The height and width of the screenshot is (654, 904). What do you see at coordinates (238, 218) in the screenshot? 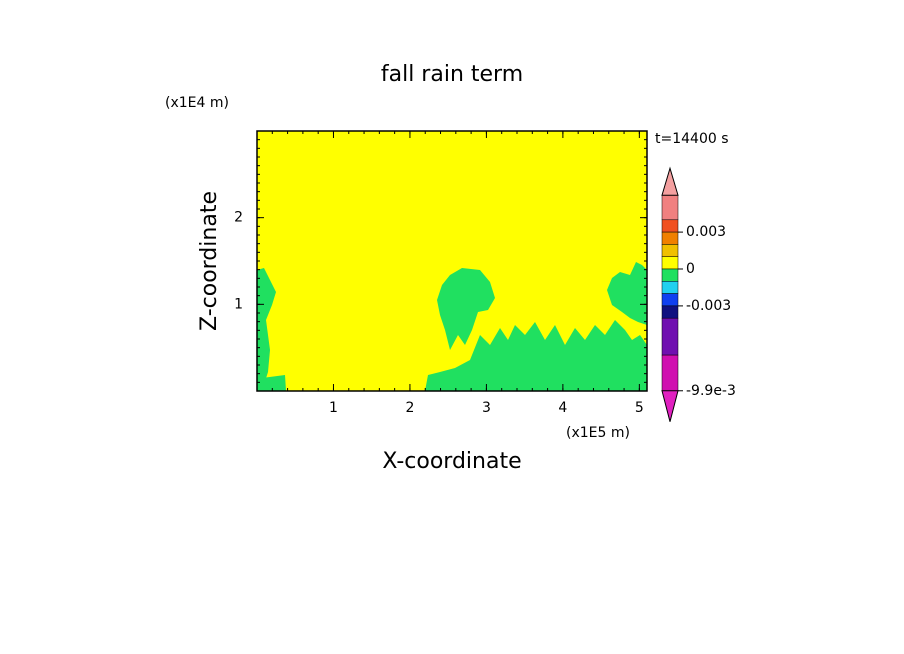
I see `y-tick-label: 2` at bounding box center [238, 218].